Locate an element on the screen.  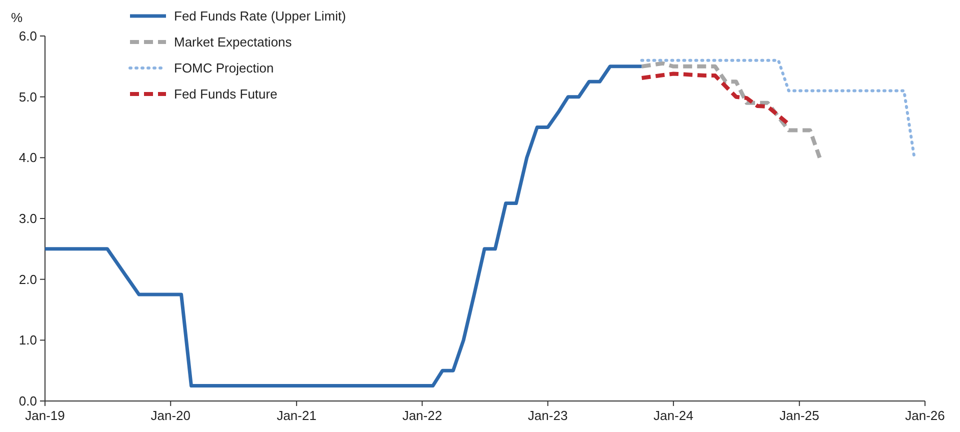
legend-label: Fed Funds Future is located at coordinates (226, 94).